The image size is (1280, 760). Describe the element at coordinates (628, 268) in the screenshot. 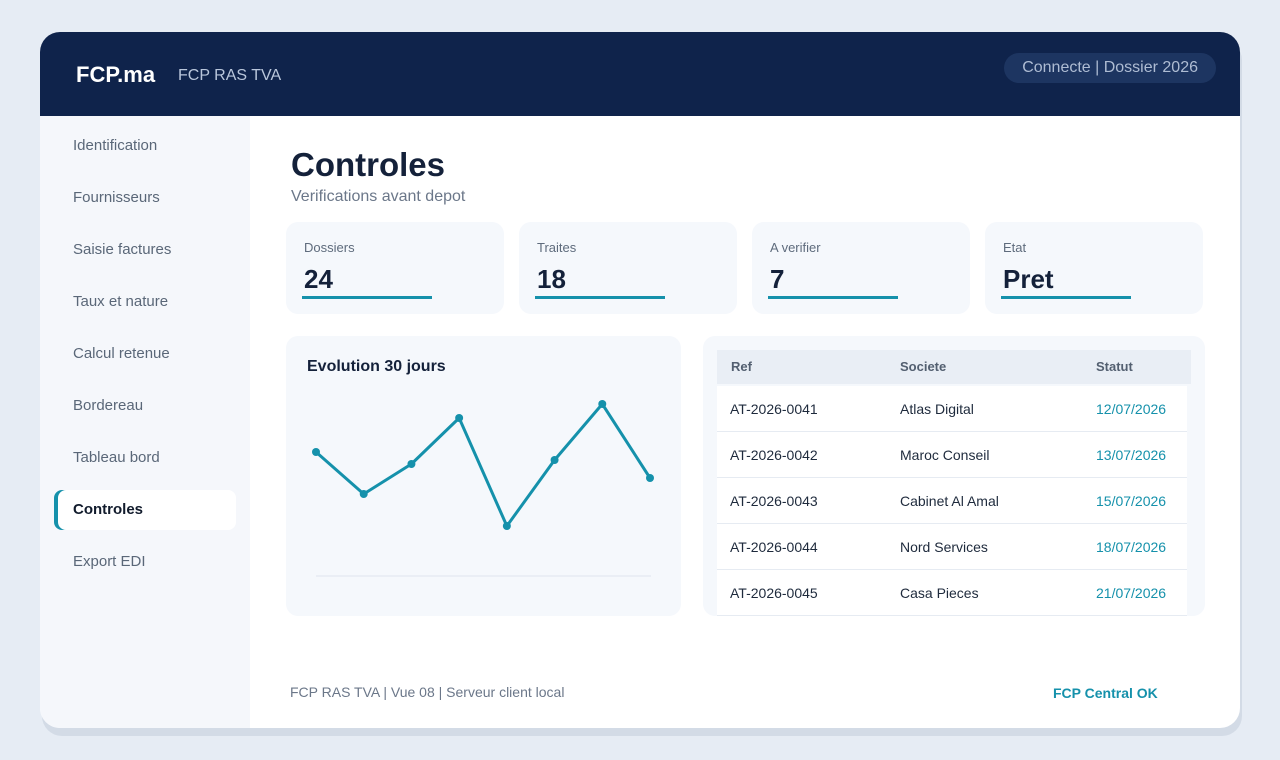

I see `kpi-card-traites: Traites 18` at that location.